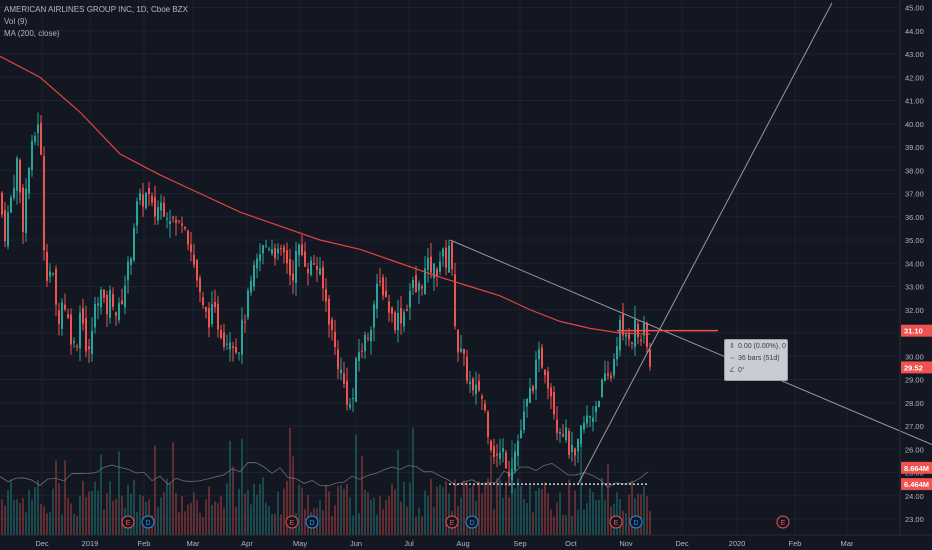 The height and width of the screenshot is (550, 932). I want to click on angle-icon: ∠, so click(732, 370).